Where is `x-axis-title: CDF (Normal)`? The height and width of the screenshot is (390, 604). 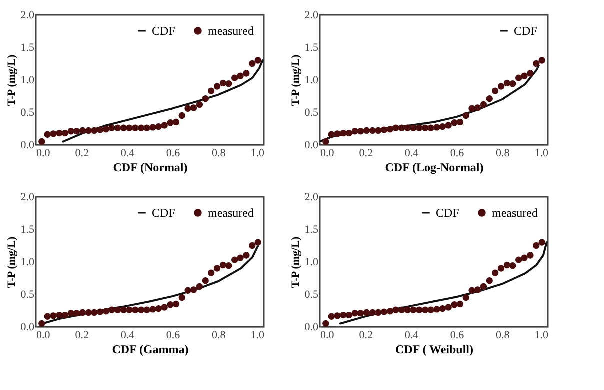
x-axis-title: CDF (Normal) is located at coordinates (150, 167).